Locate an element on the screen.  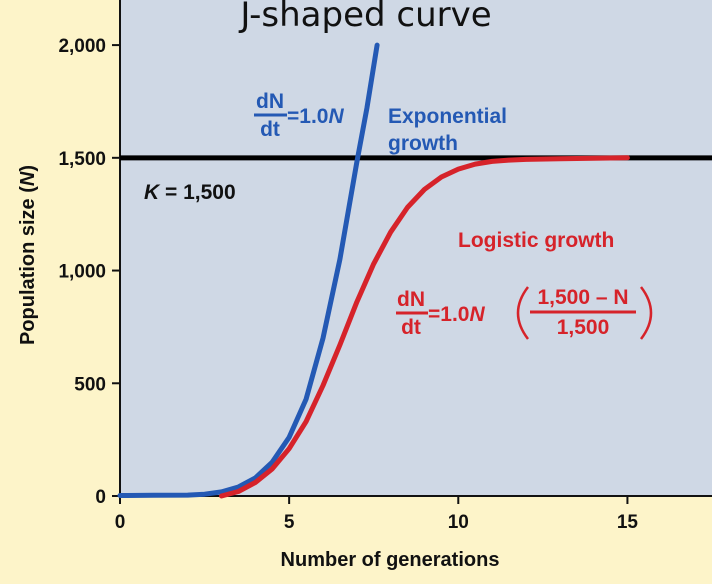
log-eq-left-paren is located at coordinates (522, 313).